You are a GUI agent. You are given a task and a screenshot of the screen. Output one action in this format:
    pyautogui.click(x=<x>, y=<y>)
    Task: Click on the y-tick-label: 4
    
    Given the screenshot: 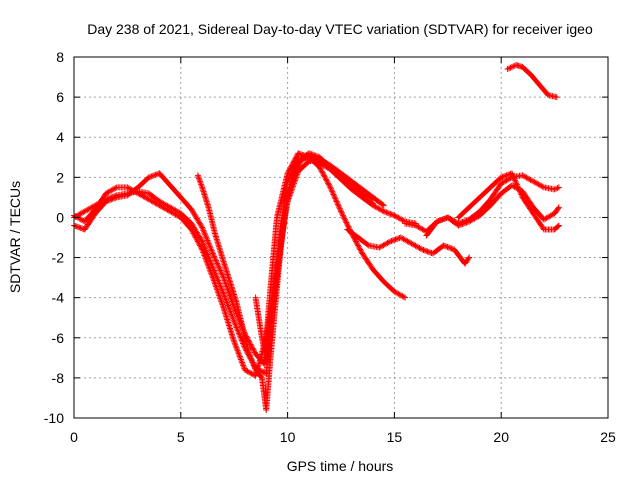 What is the action you would take?
    pyautogui.click(x=60, y=137)
    